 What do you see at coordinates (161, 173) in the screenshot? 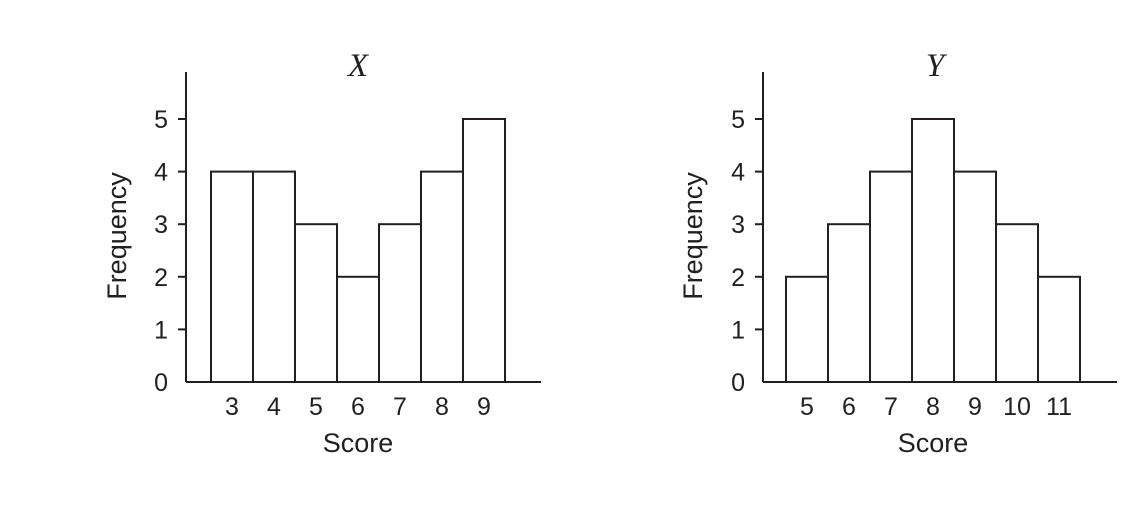
I see `y-tick-label-x-4: 4` at bounding box center [161, 173].